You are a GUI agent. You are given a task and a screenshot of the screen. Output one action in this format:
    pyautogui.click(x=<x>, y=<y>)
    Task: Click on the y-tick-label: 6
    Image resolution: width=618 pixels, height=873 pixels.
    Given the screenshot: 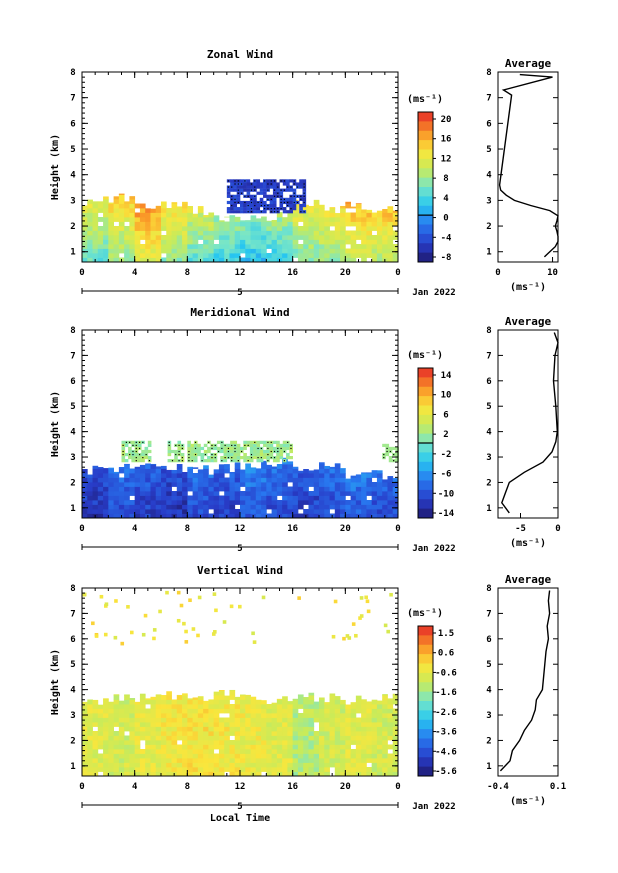 What is the action you would take?
    pyautogui.click(x=72, y=124)
    